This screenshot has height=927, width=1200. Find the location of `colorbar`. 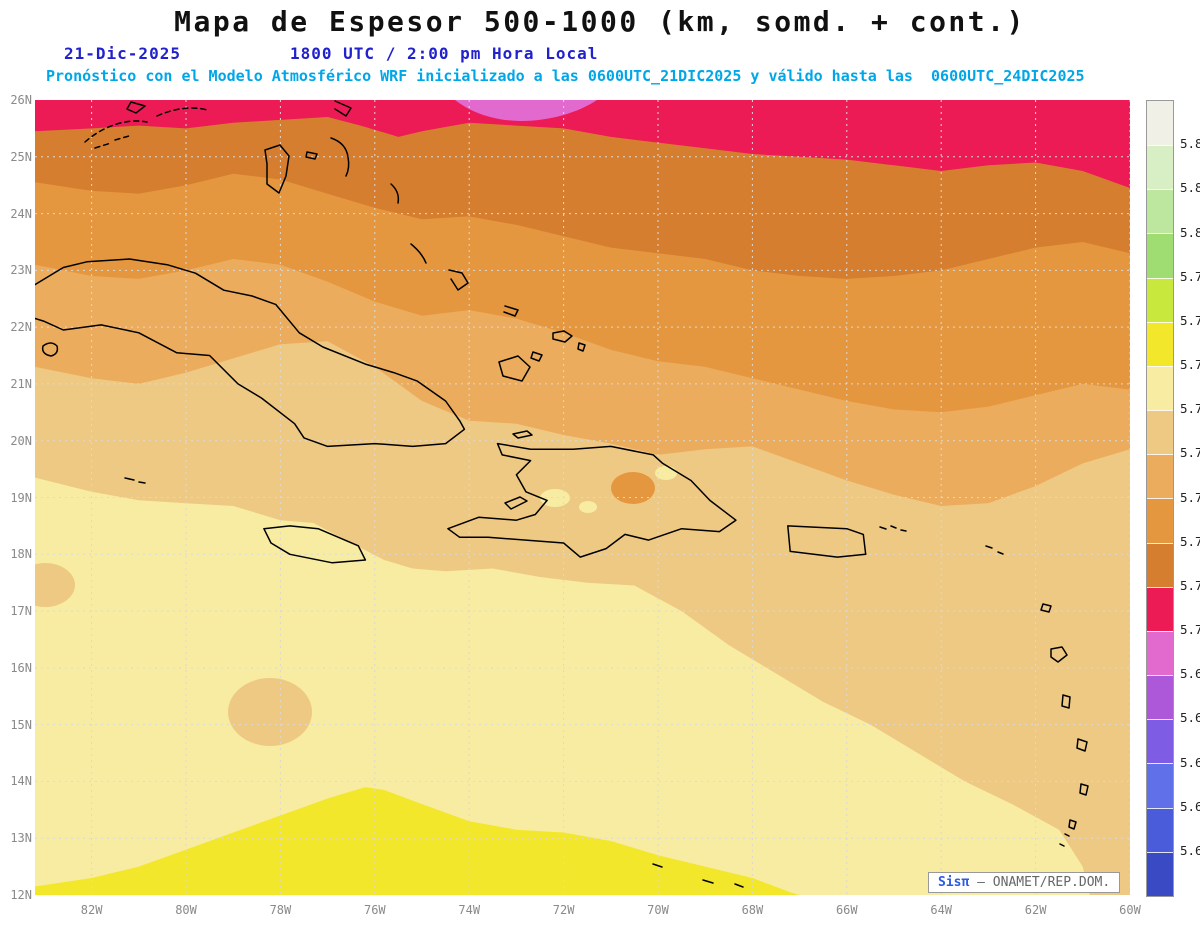

colorbar is located at coordinates (1160, 498).